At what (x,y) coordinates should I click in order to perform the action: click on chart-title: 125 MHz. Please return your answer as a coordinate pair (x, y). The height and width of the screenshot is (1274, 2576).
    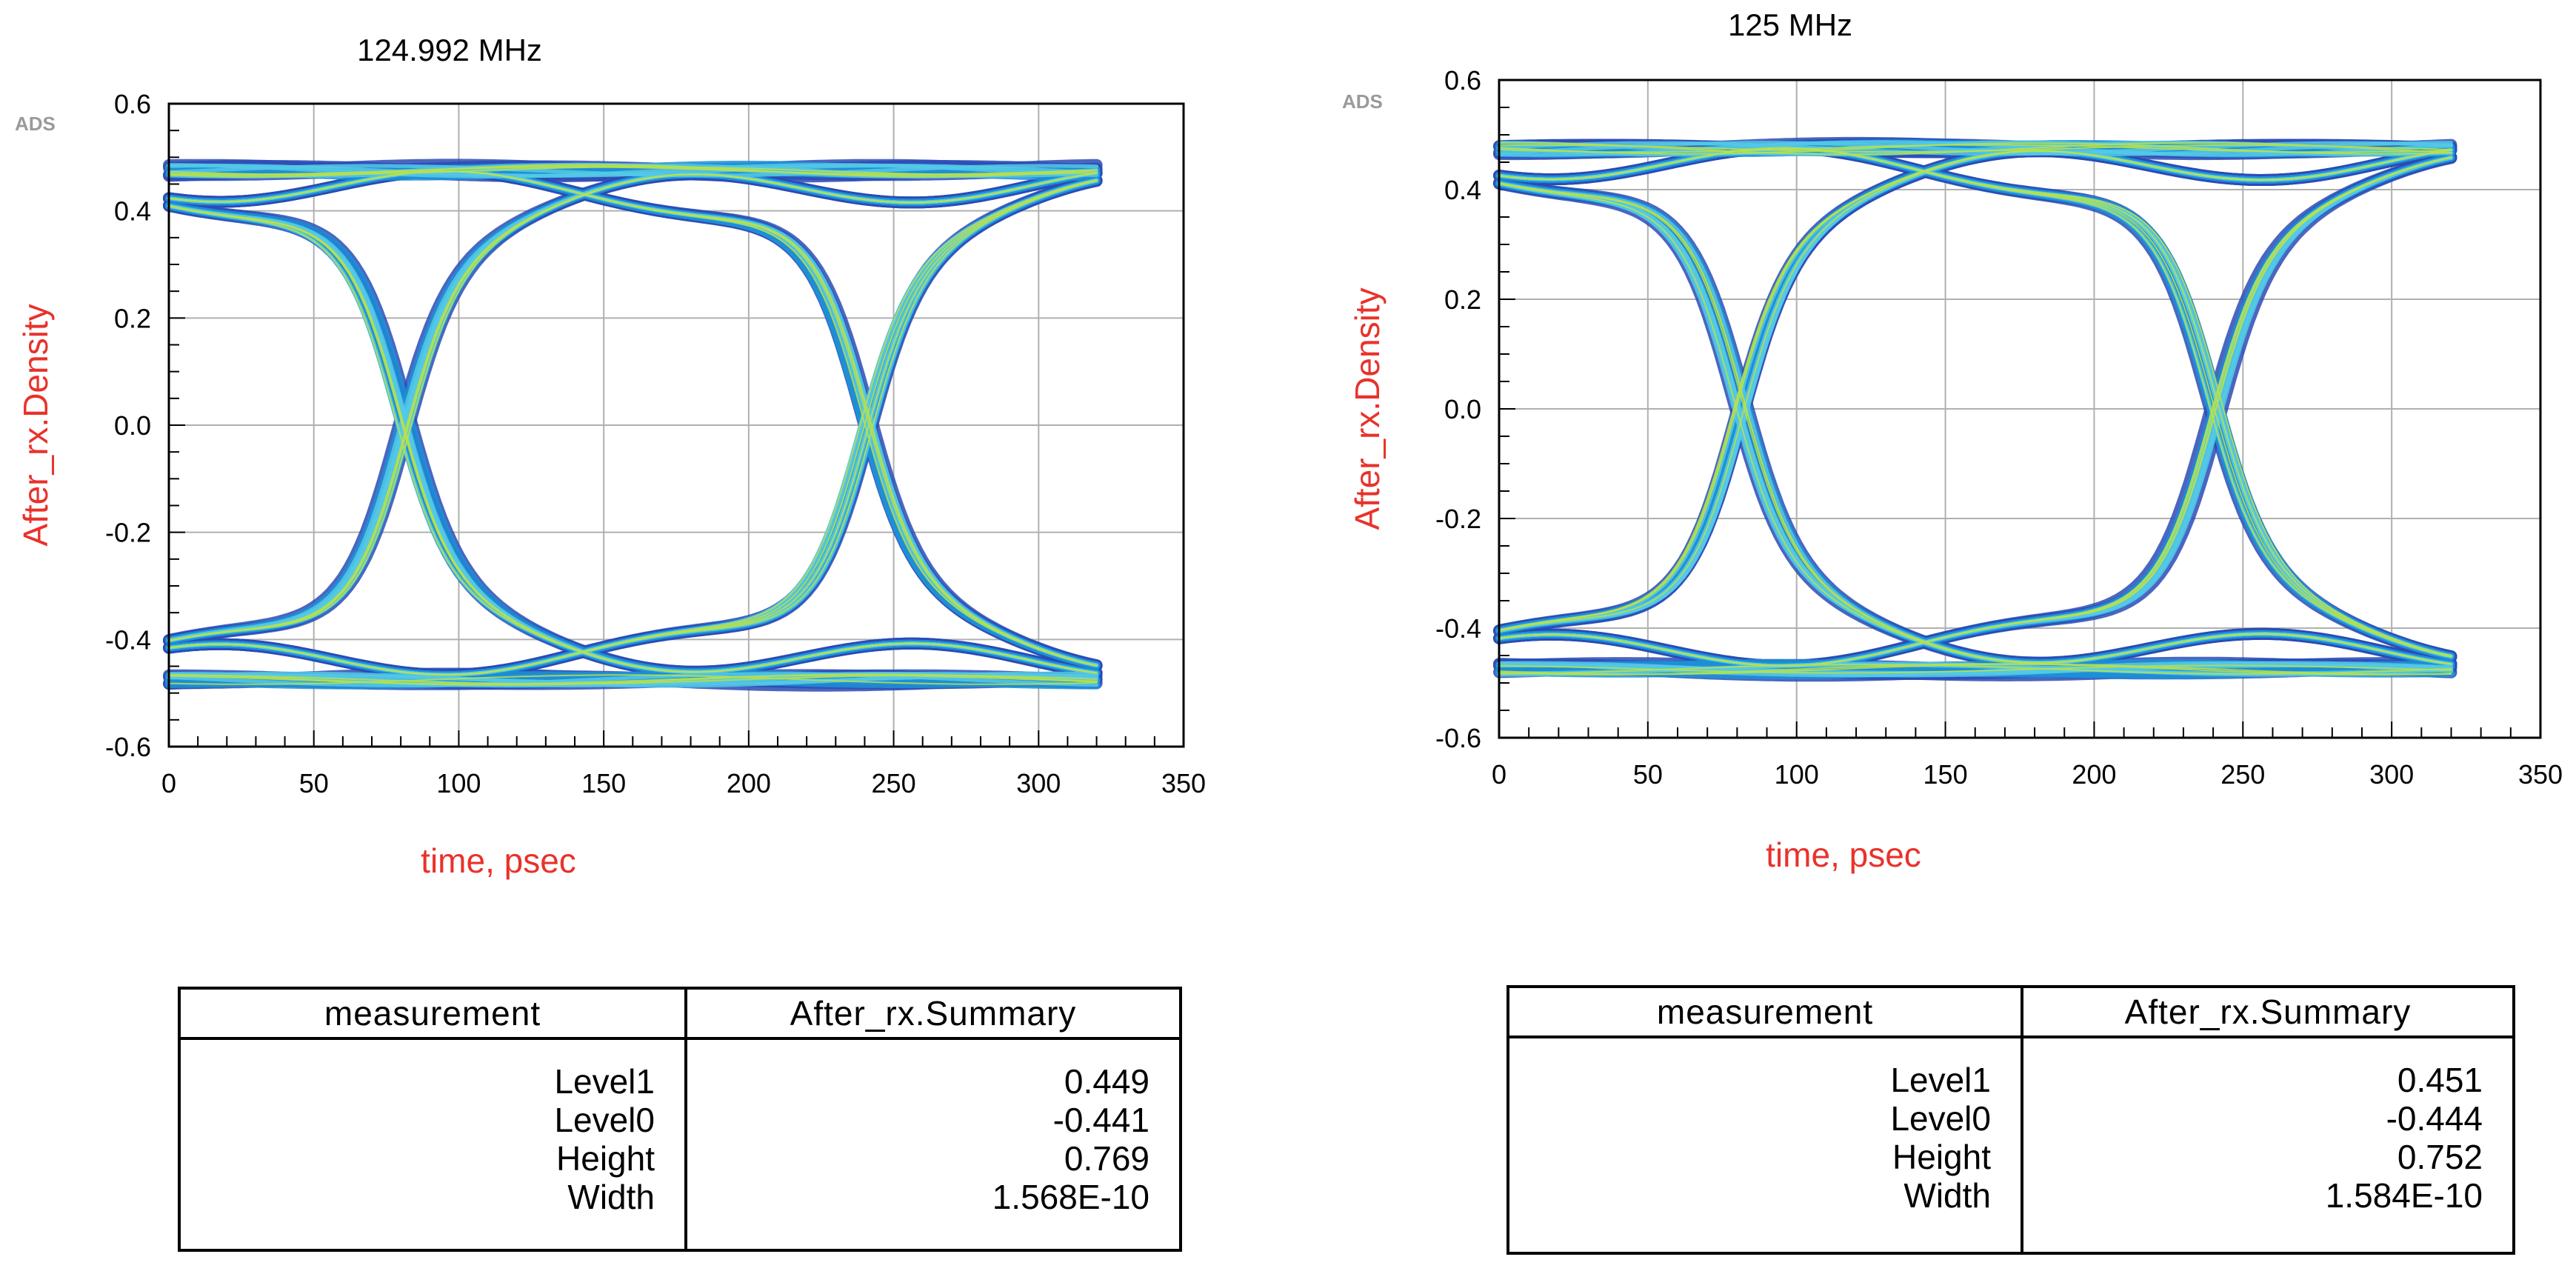
    Looking at the image, I should click on (1790, 24).